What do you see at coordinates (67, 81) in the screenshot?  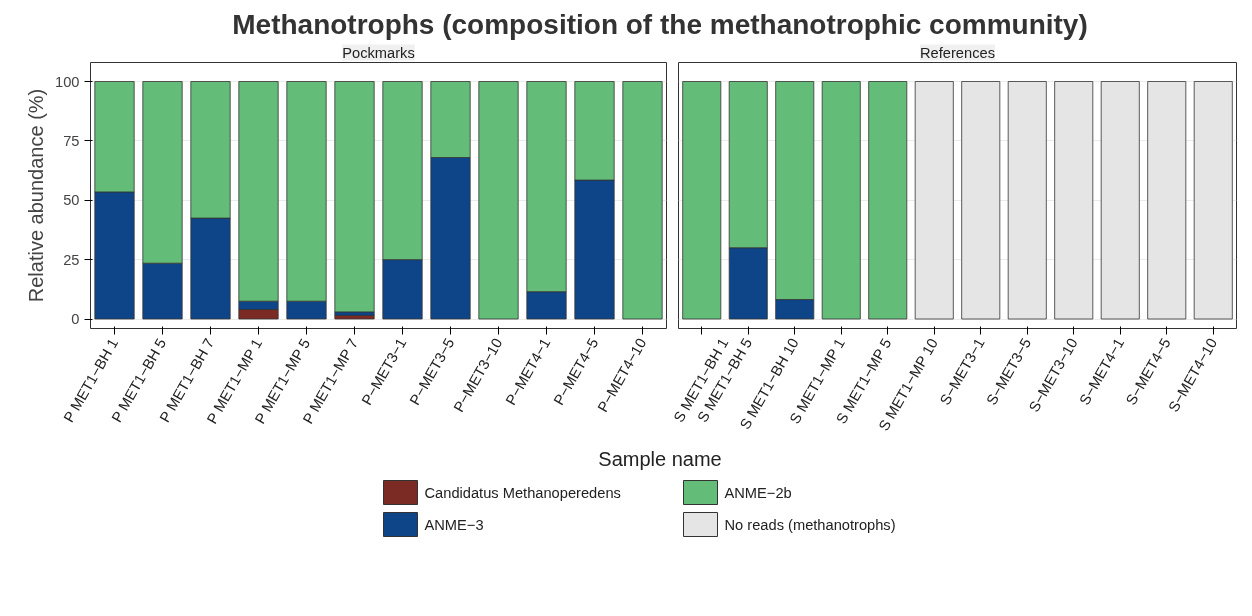 I see `y-tick-label: 100` at bounding box center [67, 81].